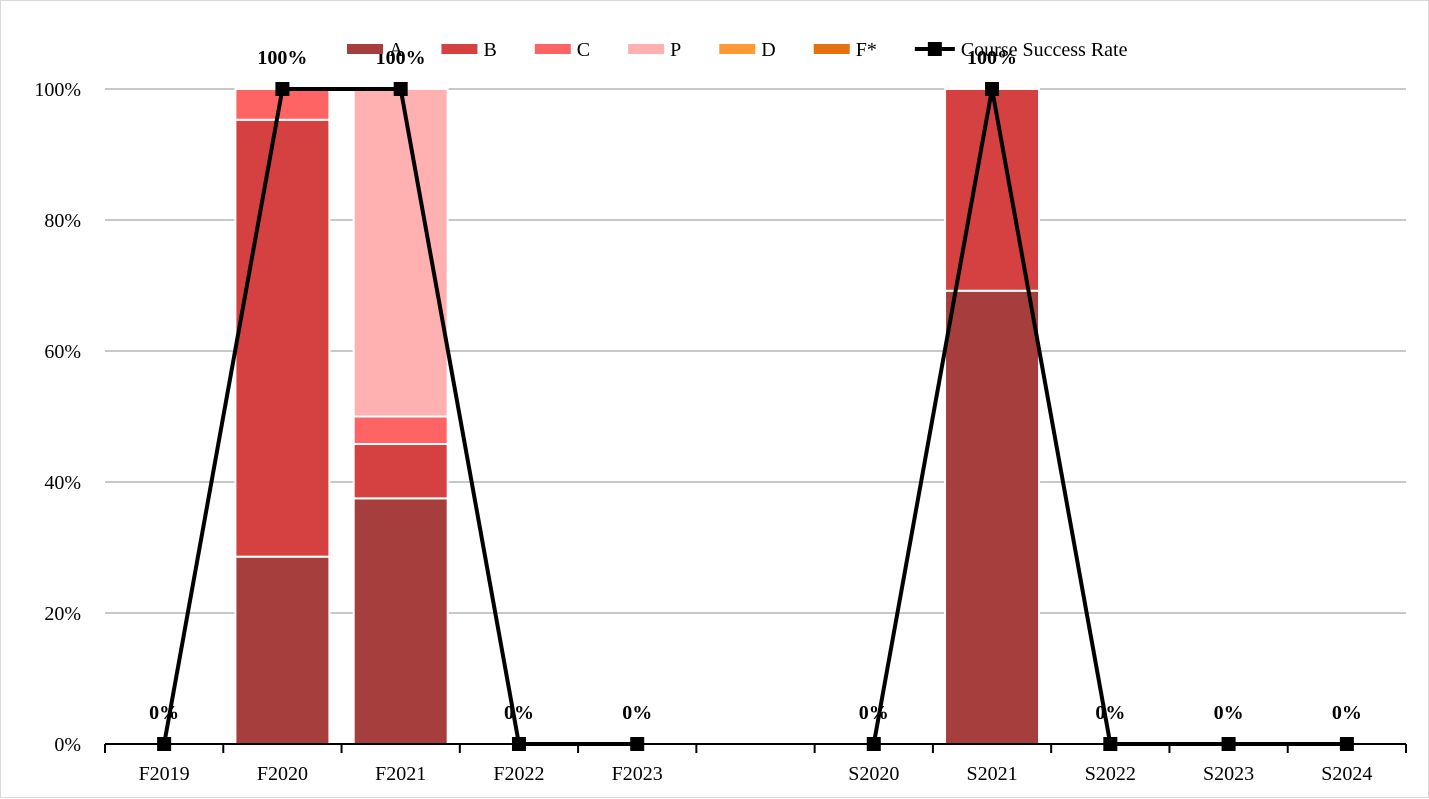 The image size is (1429, 799). Describe the element at coordinates (57, 90) in the screenshot. I see `y-tick-label: 100%` at that location.